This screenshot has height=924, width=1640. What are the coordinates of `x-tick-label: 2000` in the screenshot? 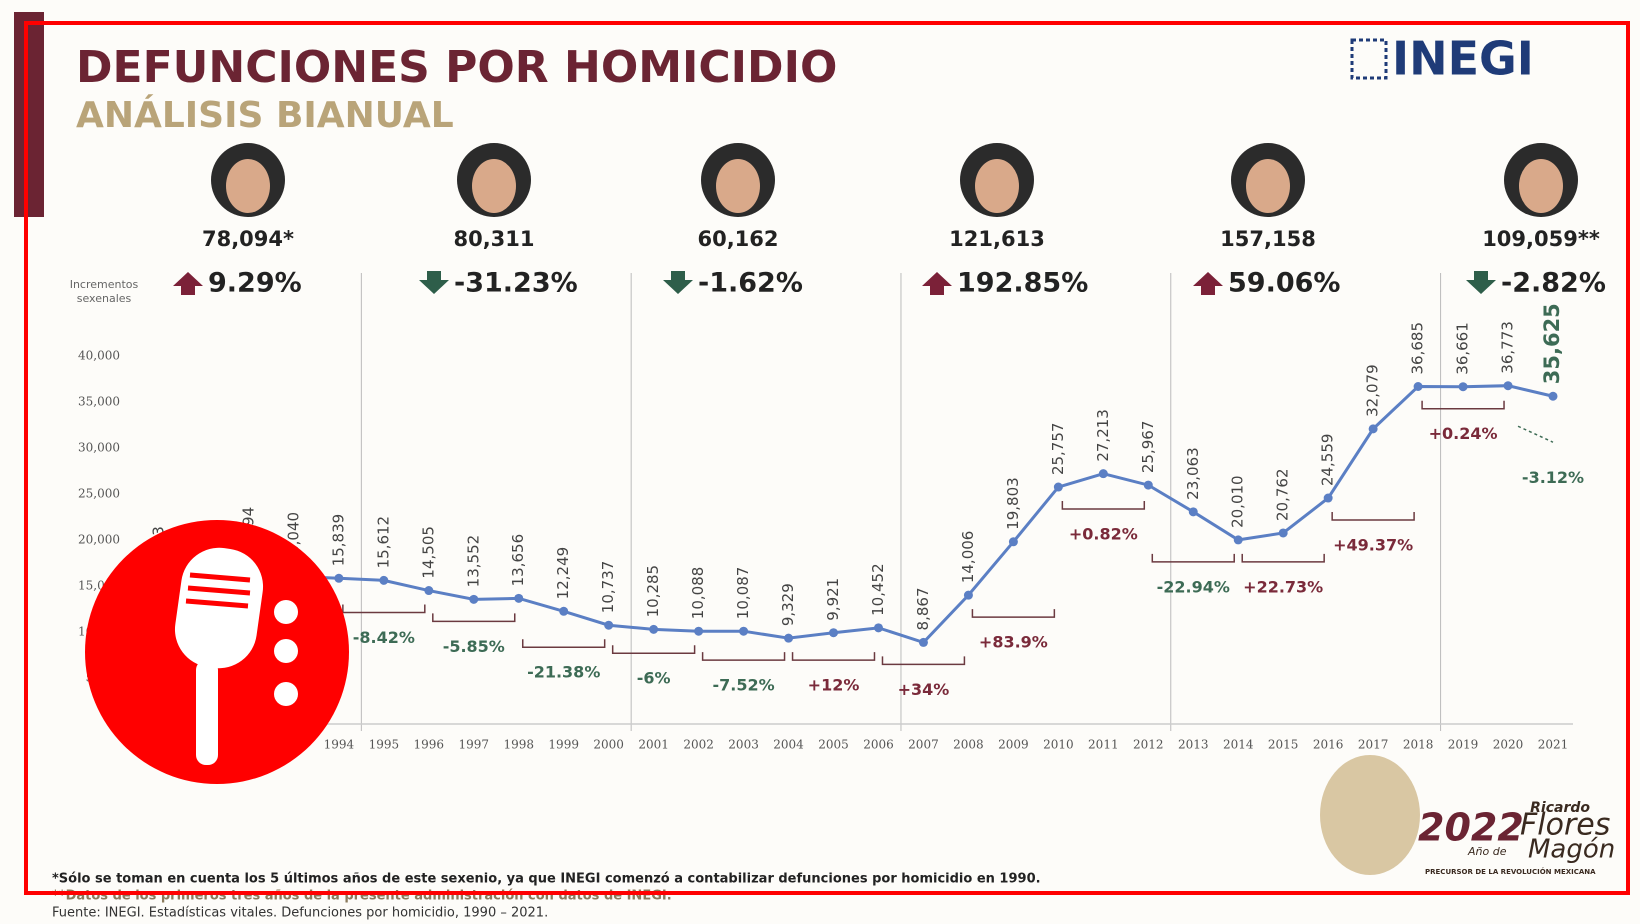 It's located at (608, 745).